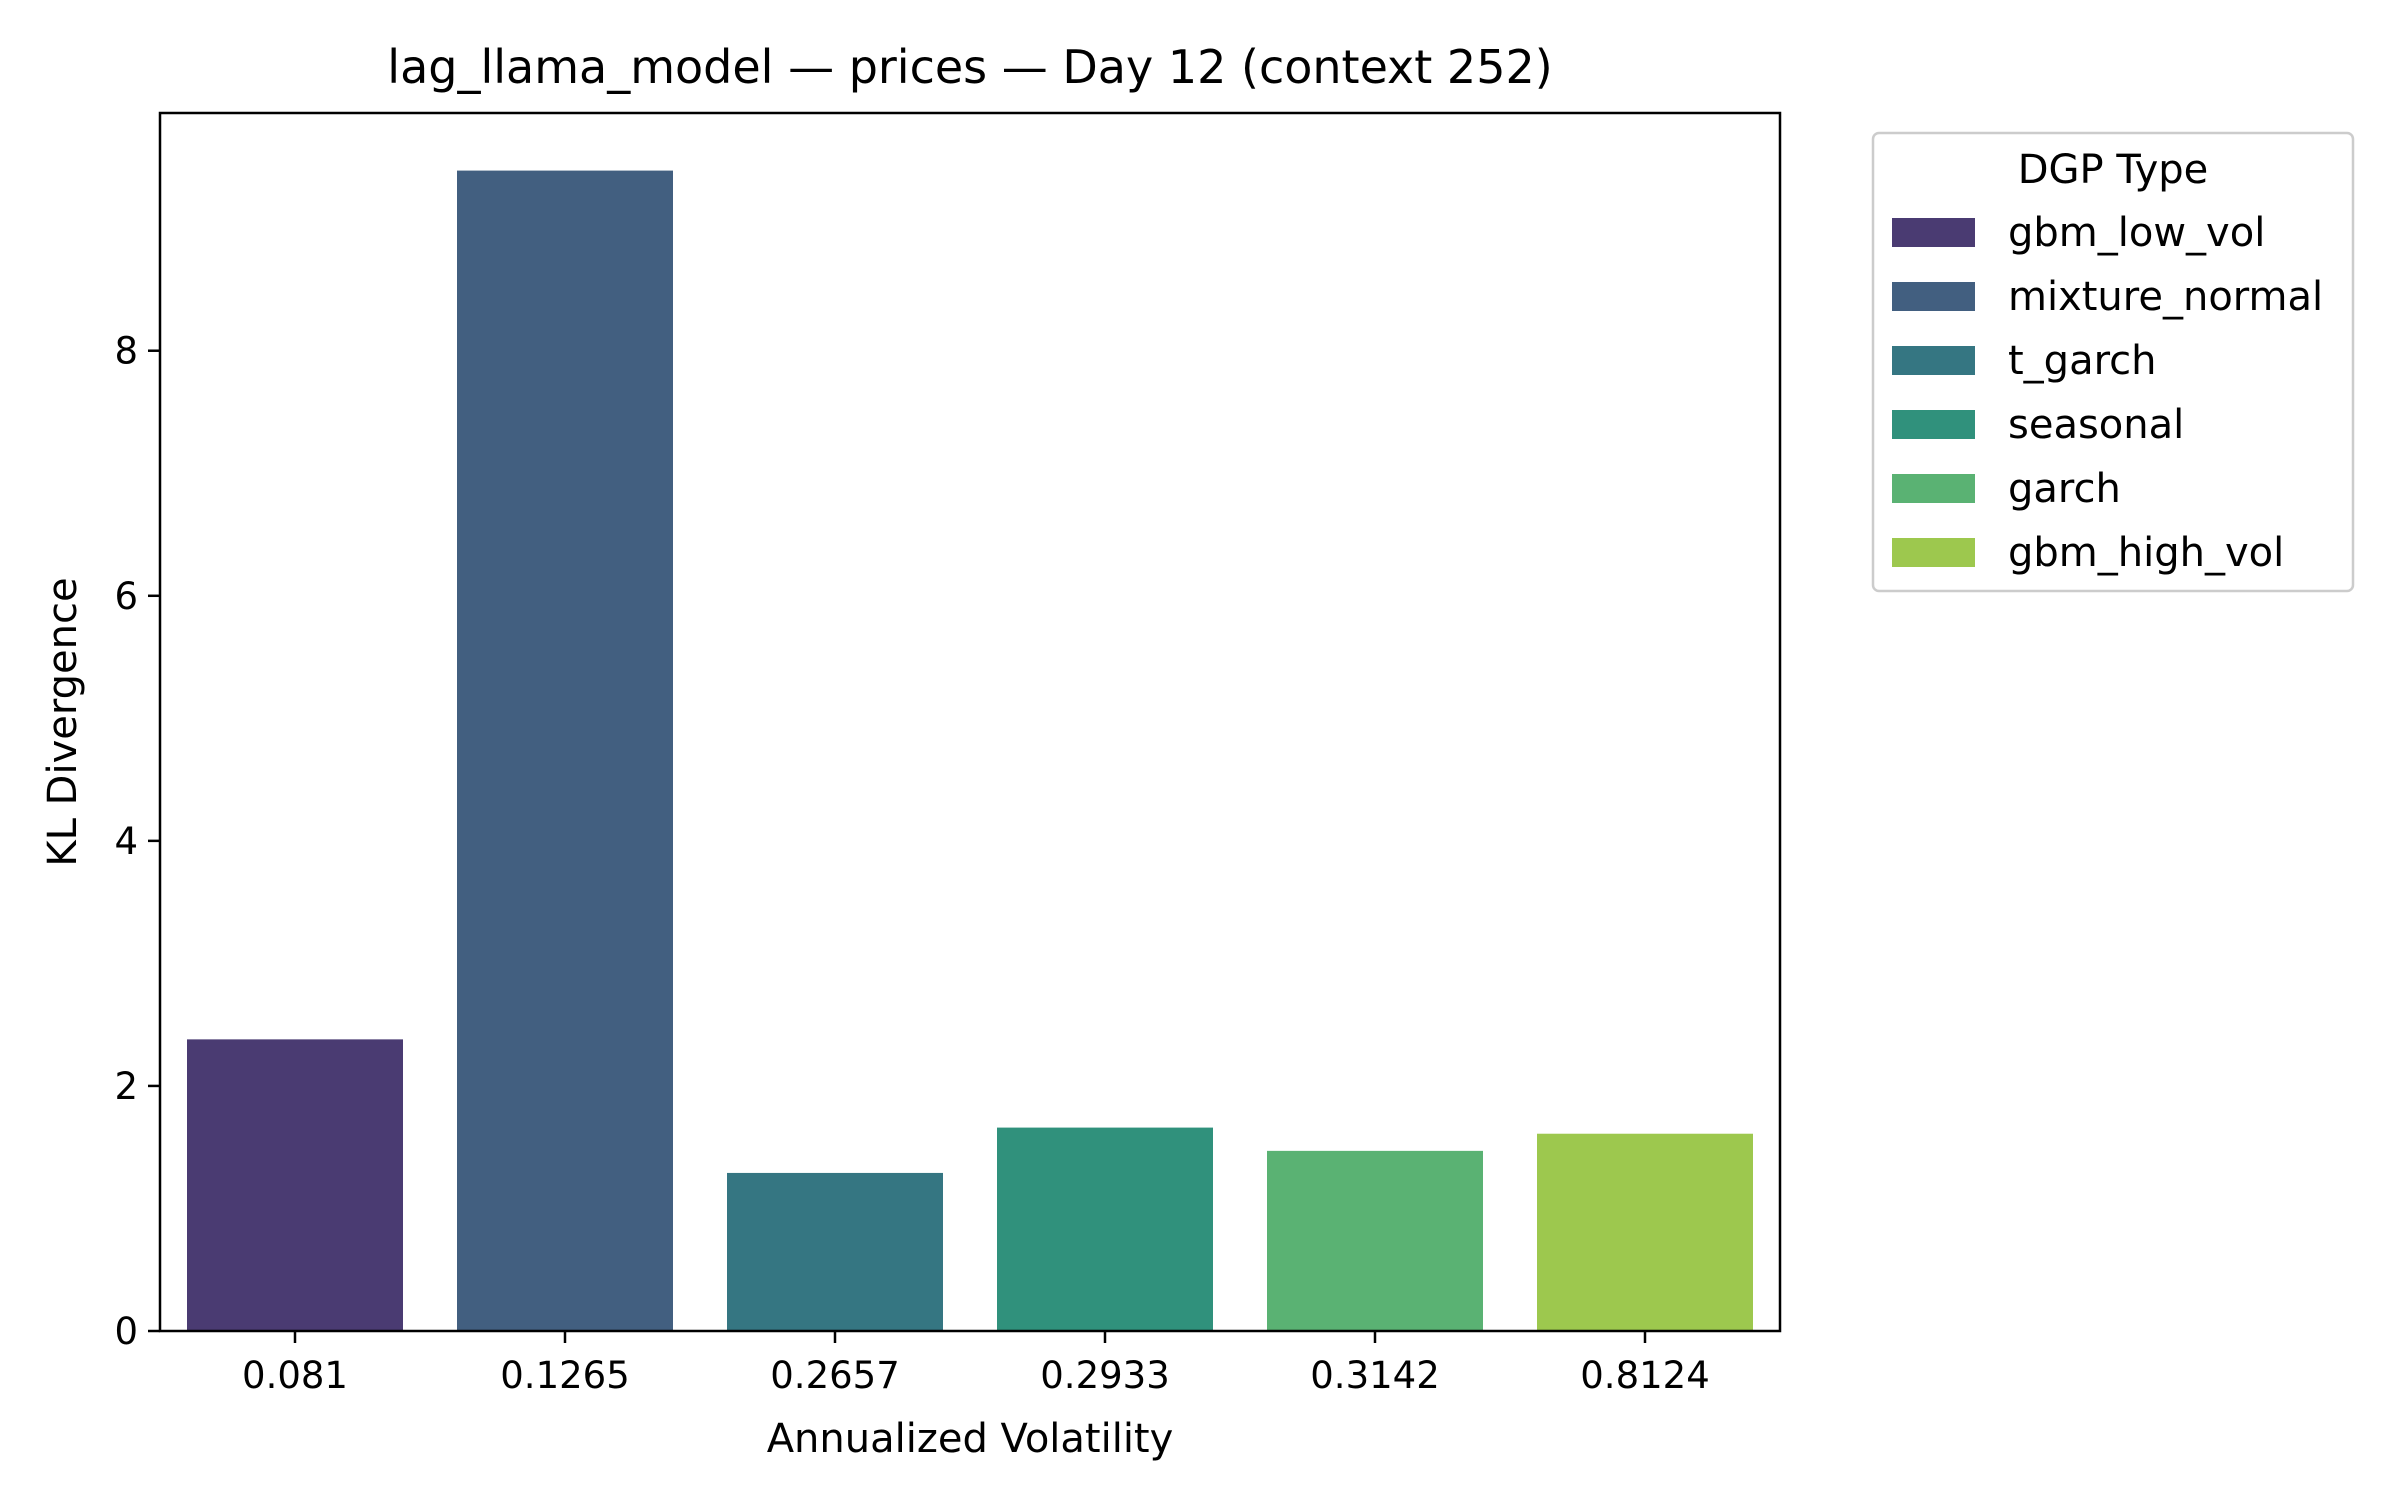  What do you see at coordinates (564, 1375) in the screenshot?
I see `x-tick-label: 0.1265` at bounding box center [564, 1375].